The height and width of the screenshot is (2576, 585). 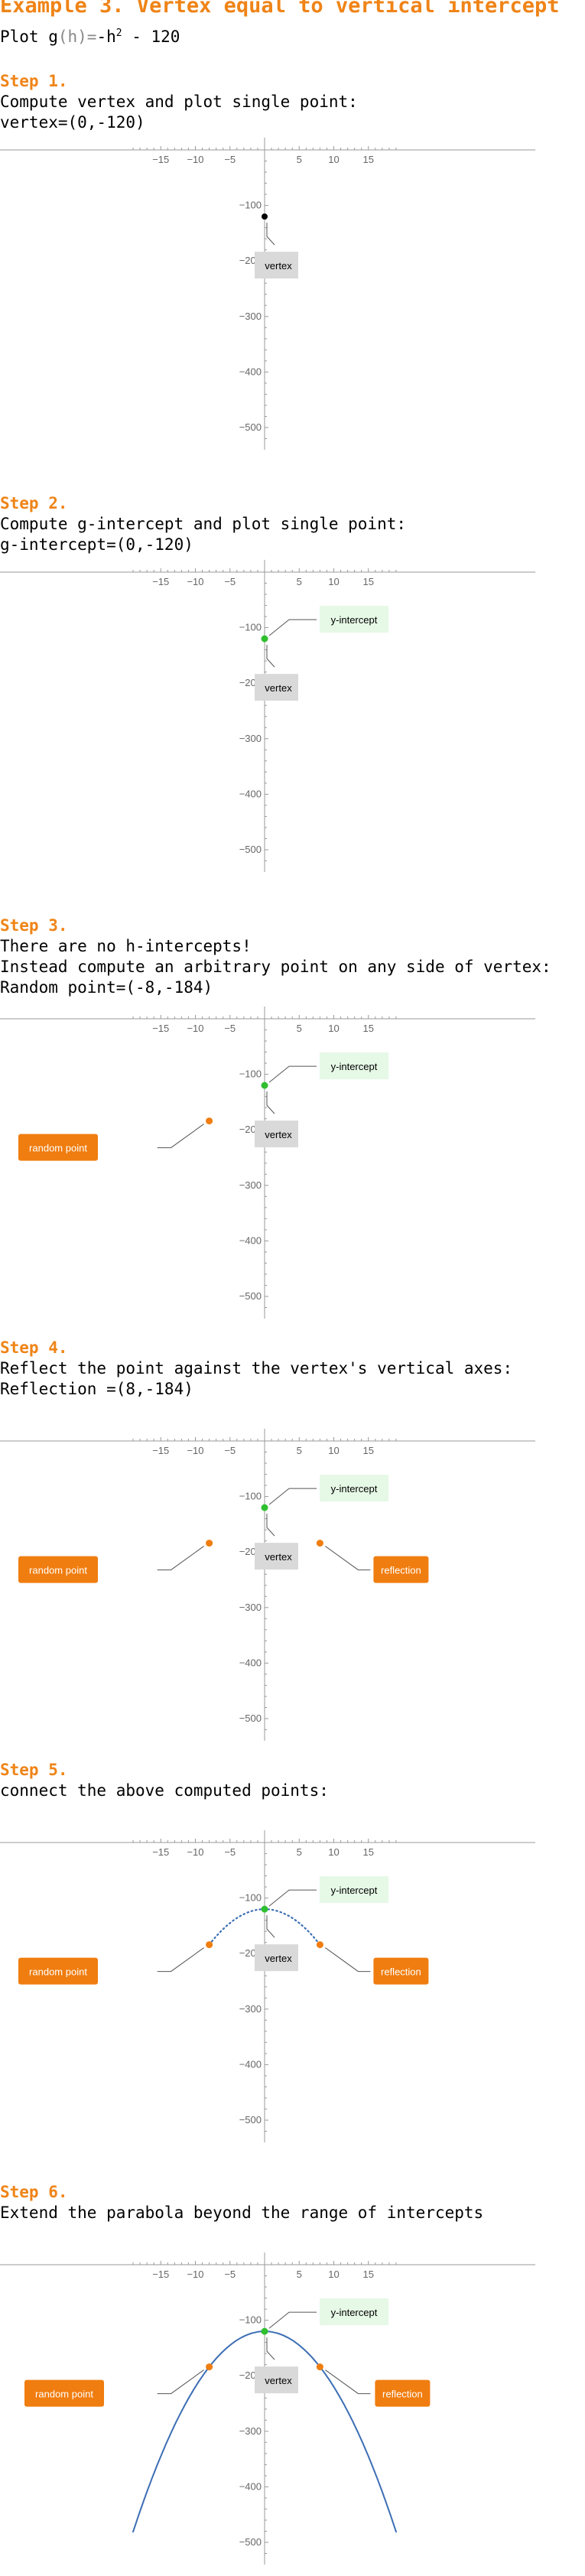 I want to click on reflection-marker, so click(x=319, y=1945).